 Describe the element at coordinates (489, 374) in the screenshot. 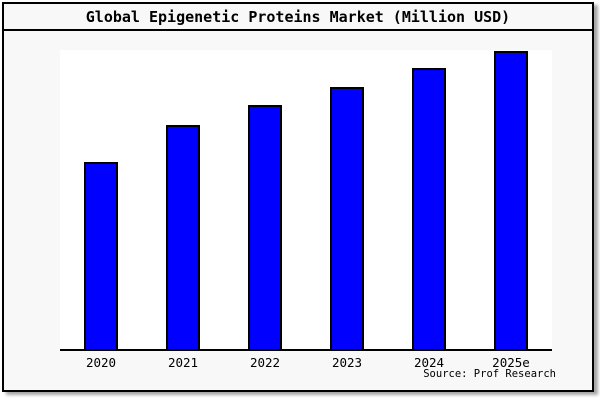

I see `source-note: Source: Prof Research` at that location.